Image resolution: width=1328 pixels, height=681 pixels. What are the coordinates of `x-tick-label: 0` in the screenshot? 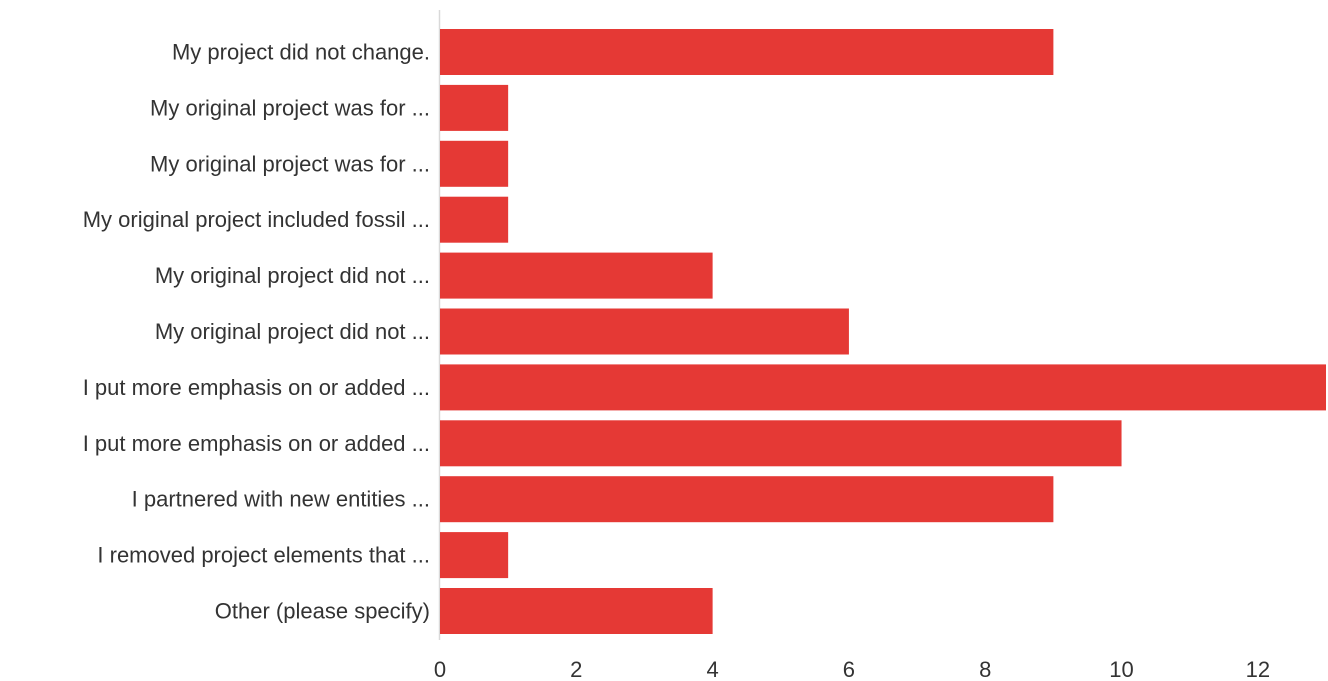 It's located at (440, 669).